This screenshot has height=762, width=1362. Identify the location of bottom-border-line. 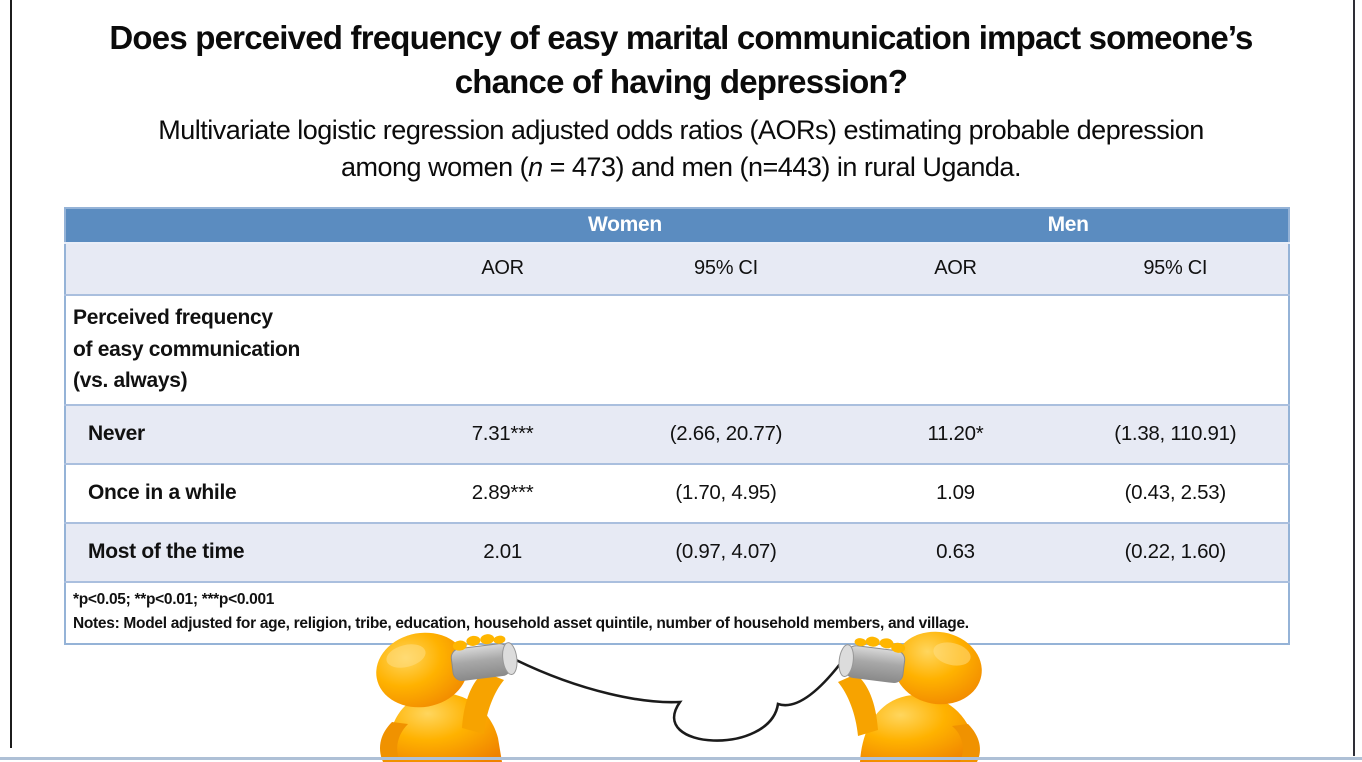
(681, 758).